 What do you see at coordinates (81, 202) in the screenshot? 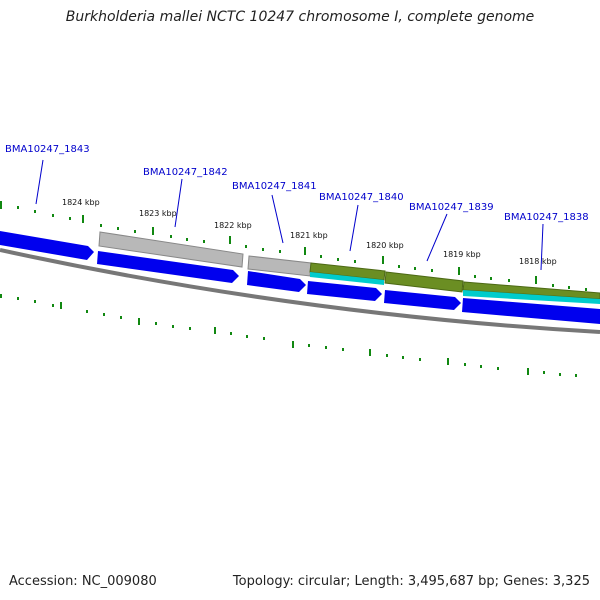
I see `scale-label: 1824 kbp` at bounding box center [81, 202].